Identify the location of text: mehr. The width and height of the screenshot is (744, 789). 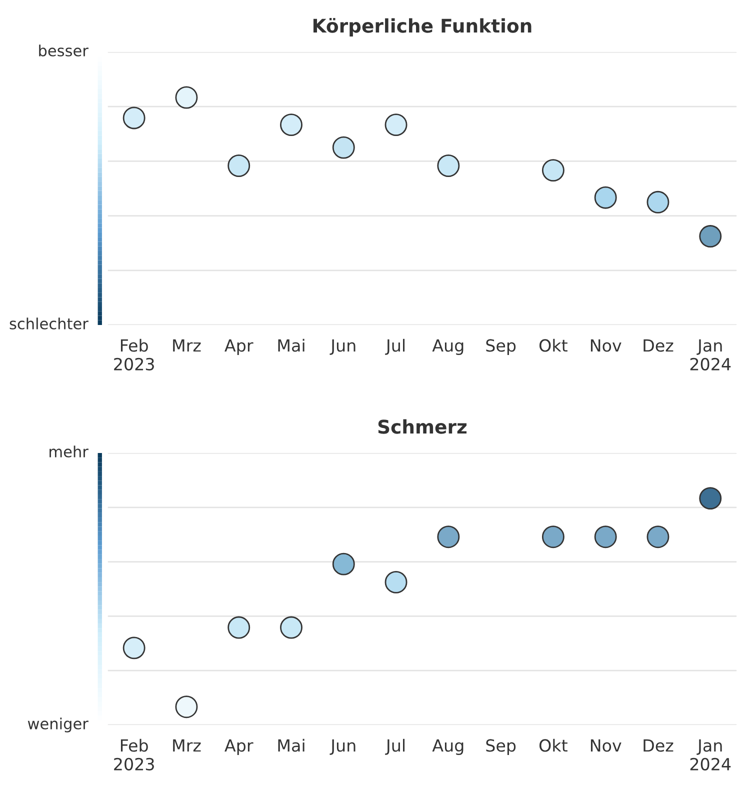
(69, 452).